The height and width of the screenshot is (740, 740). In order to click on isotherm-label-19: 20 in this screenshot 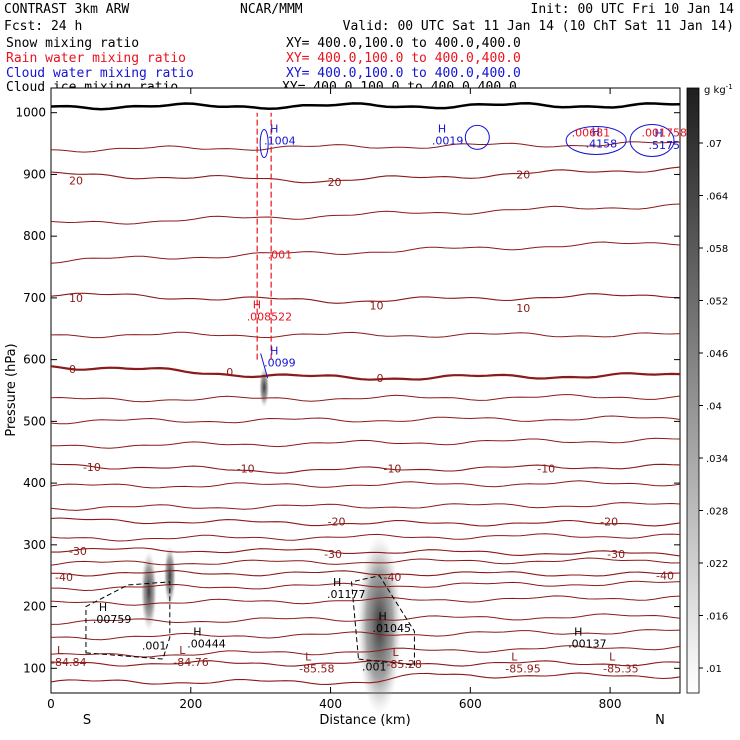, I will do `click(335, 182)`.